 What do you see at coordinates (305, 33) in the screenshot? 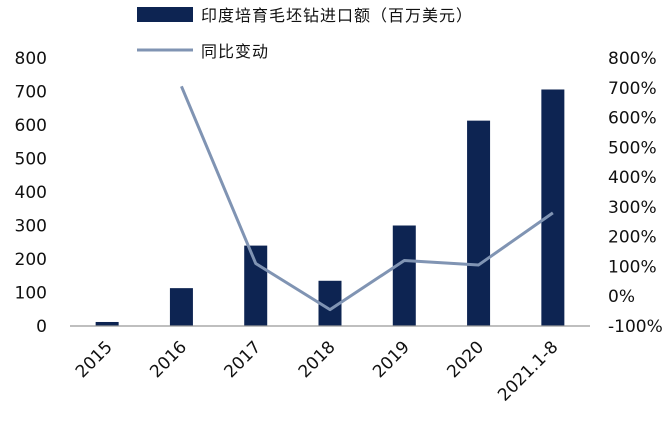
I see `legend: 印度培育毛坯钻进口额（百万美元） 同比变动` at bounding box center [305, 33].